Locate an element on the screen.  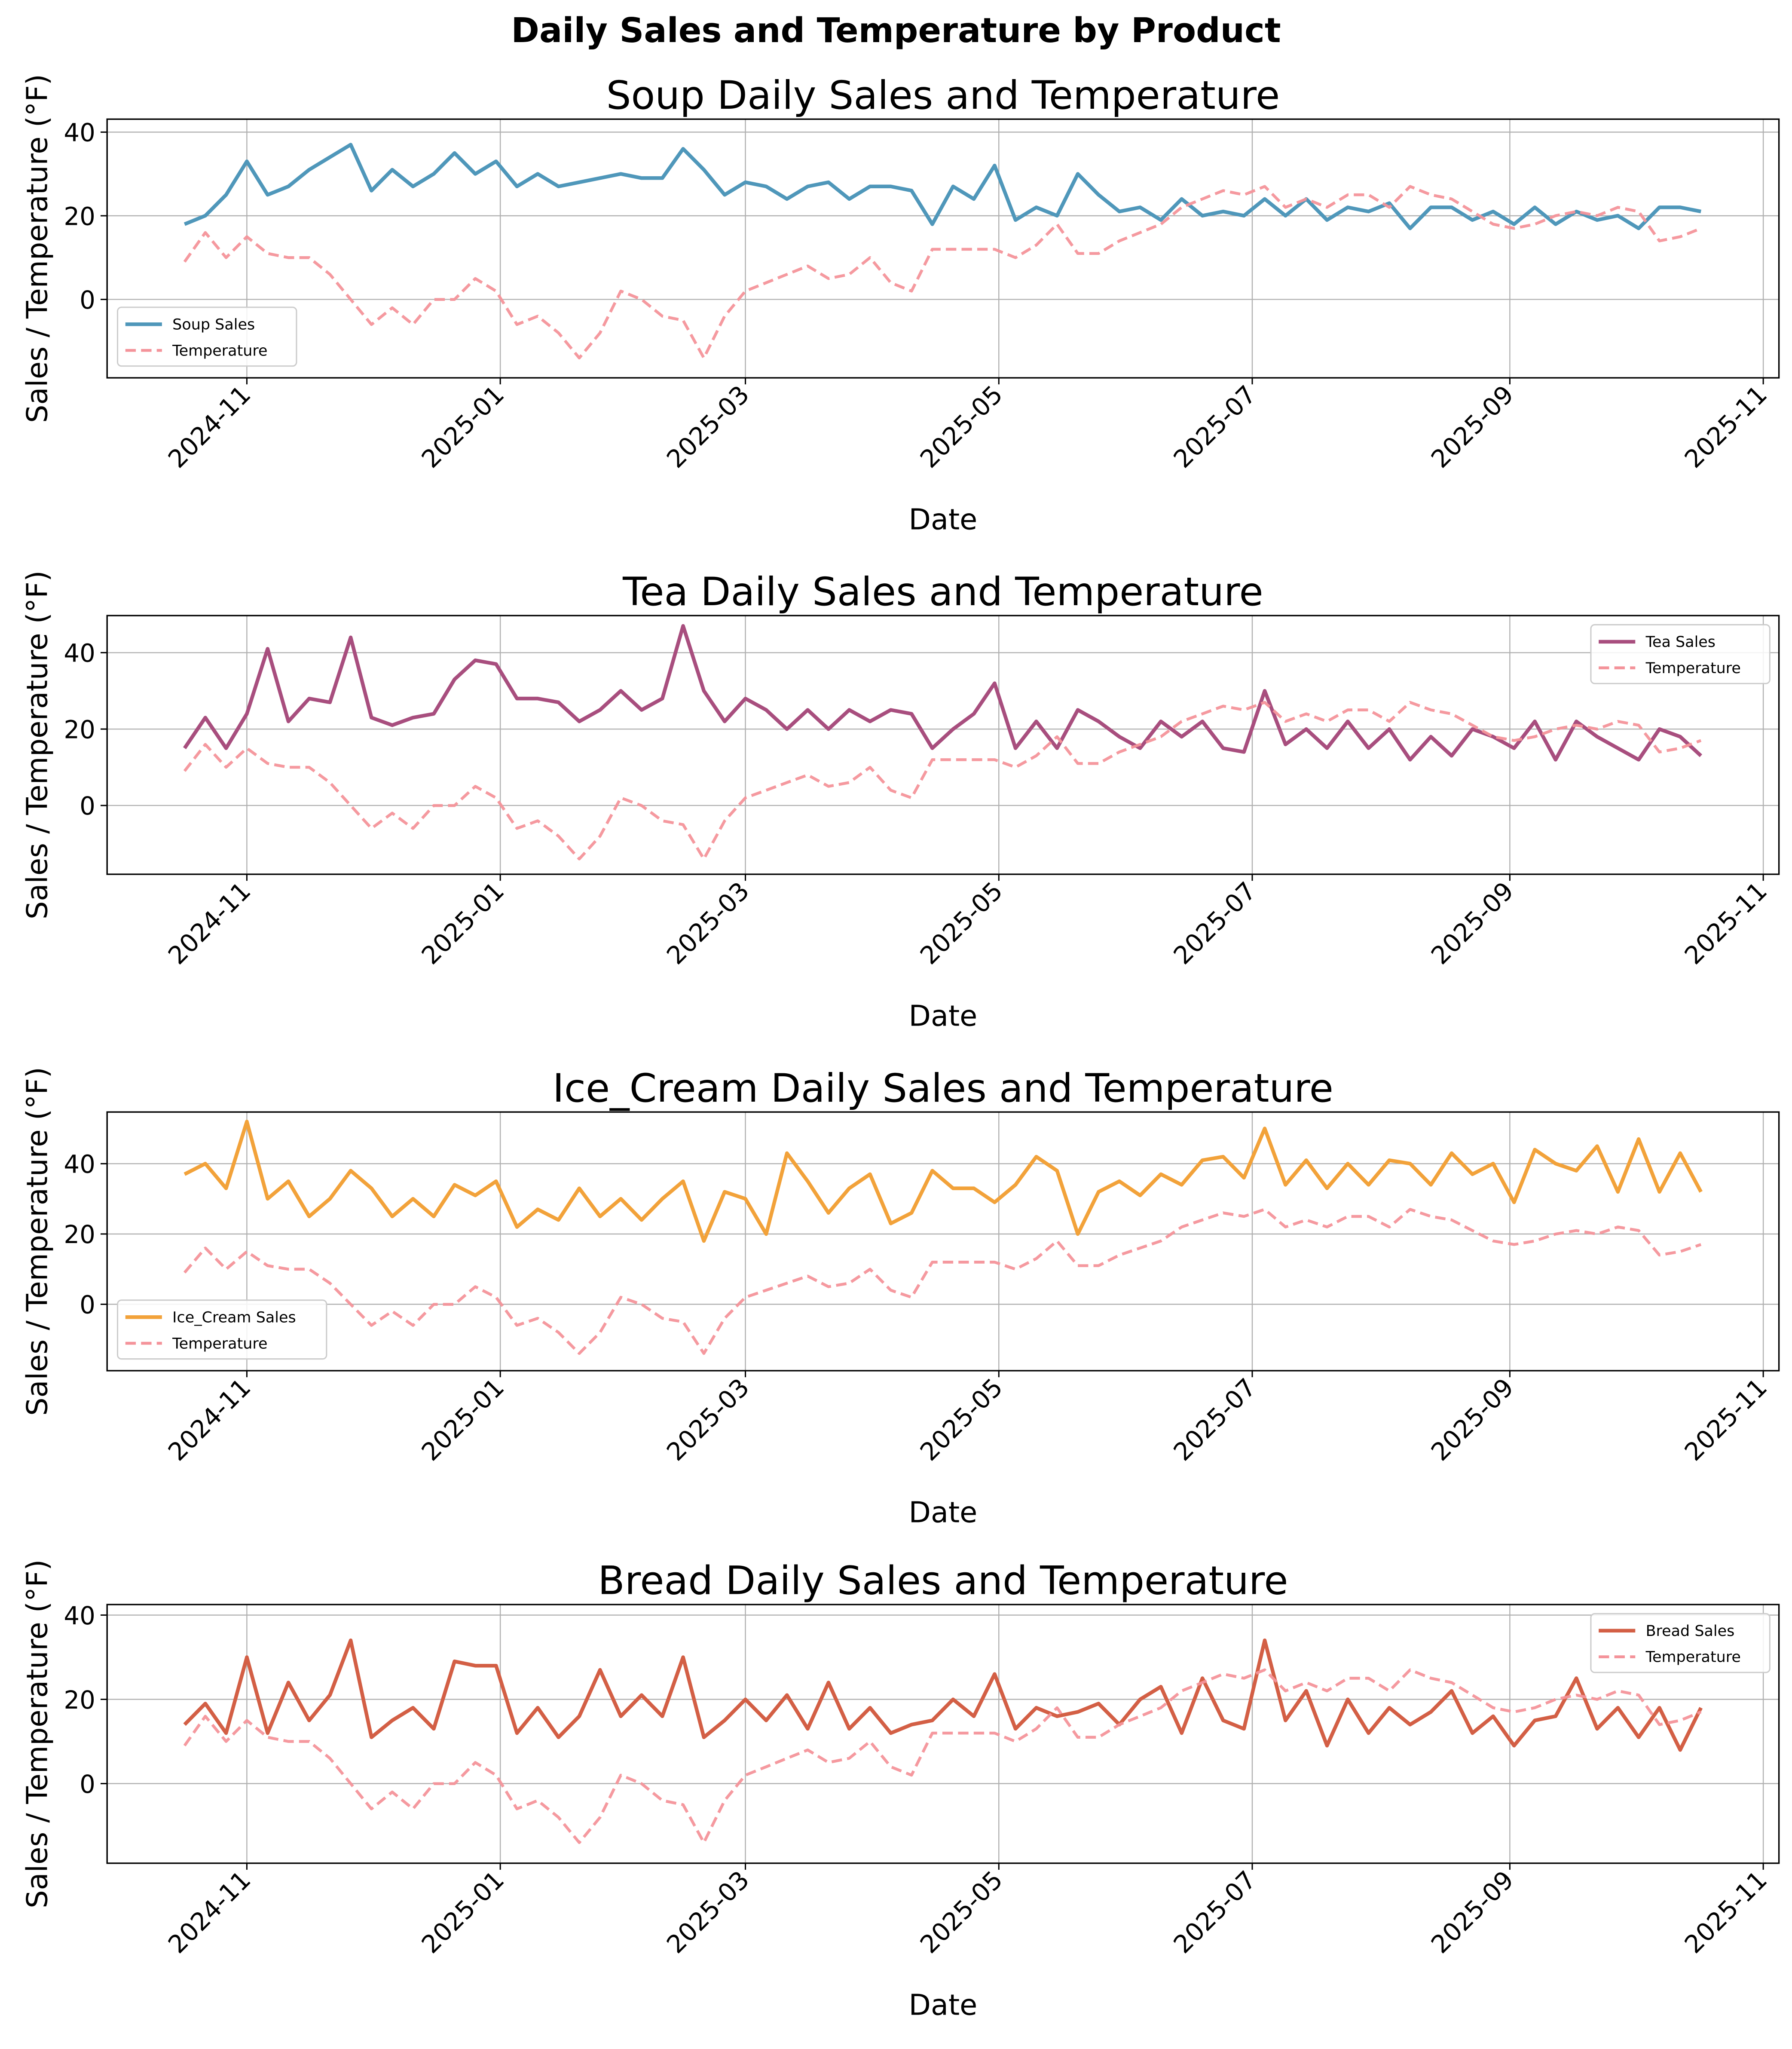
legend: Ice_Cream Sales Temperature is located at coordinates (222, 1329).